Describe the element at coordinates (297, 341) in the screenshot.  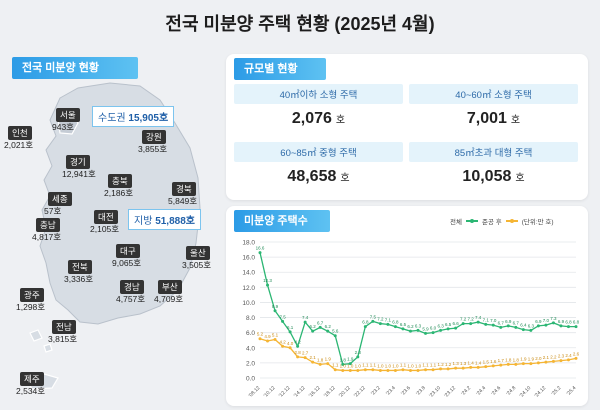
I see `data-label: 4.2` at that location.